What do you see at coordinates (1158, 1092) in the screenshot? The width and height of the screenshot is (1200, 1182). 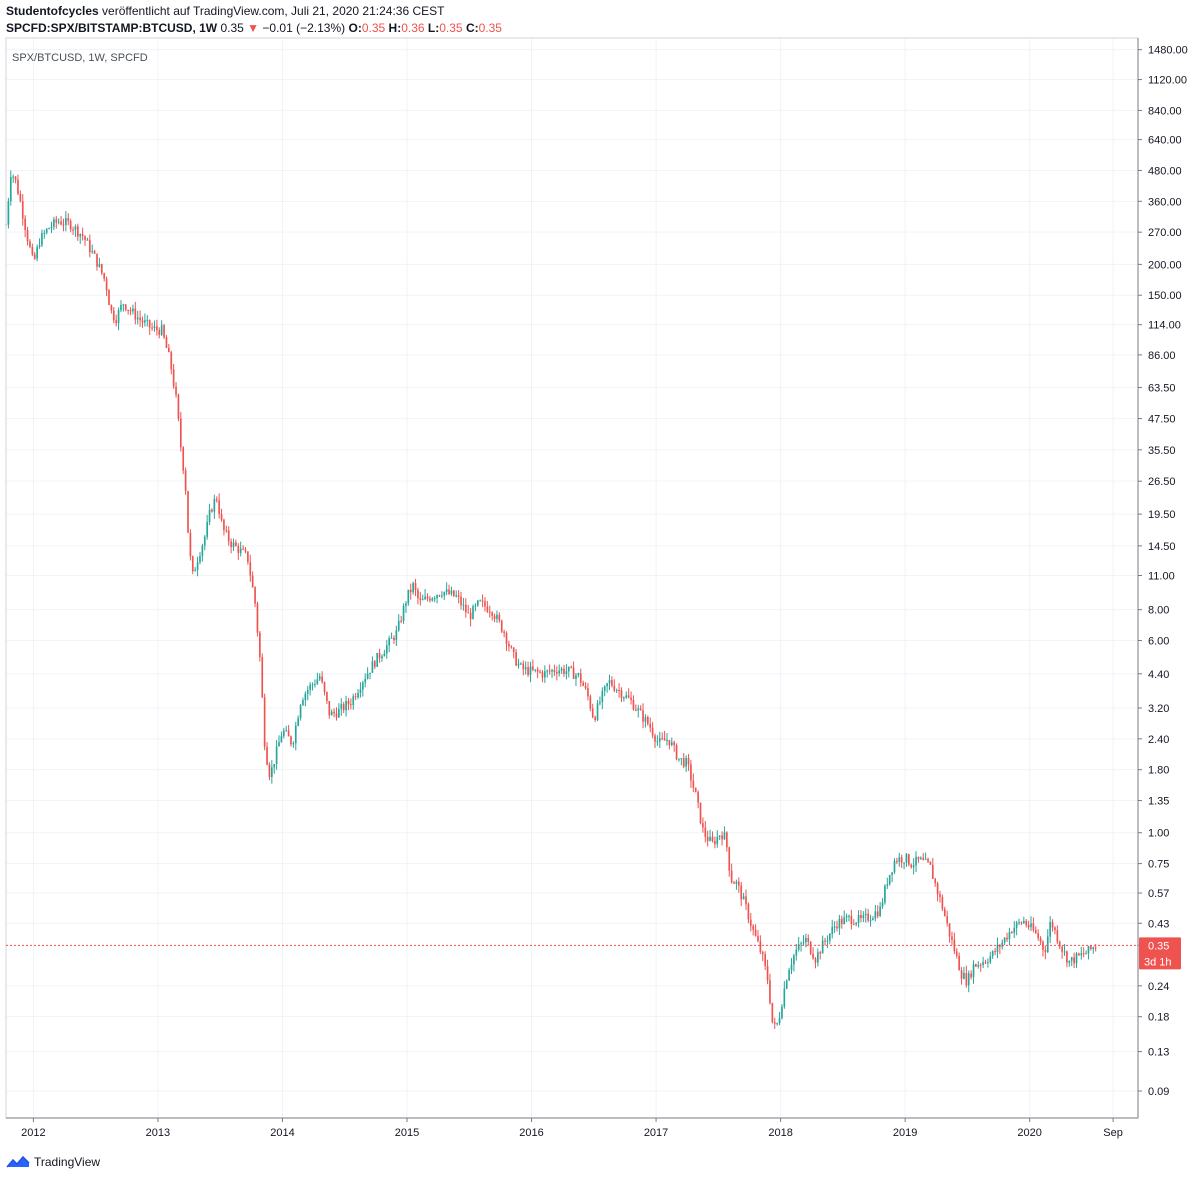 I see `price-tick-label: 0.09` at bounding box center [1158, 1092].